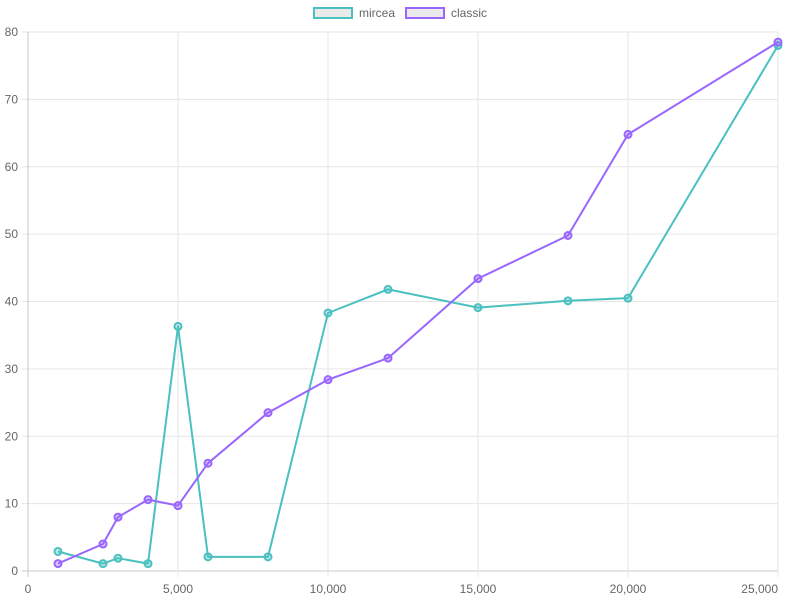 The image size is (800, 600). What do you see at coordinates (353, 13) in the screenshot?
I see `legend-item-mircea: mircea` at bounding box center [353, 13].